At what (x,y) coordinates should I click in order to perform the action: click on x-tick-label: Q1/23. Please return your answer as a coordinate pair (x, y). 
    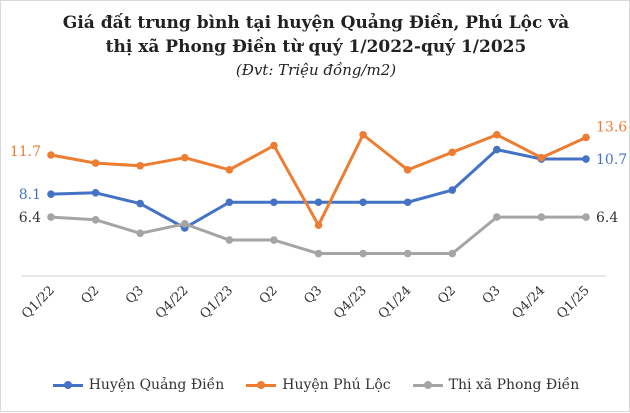
    Looking at the image, I should click on (216, 302).